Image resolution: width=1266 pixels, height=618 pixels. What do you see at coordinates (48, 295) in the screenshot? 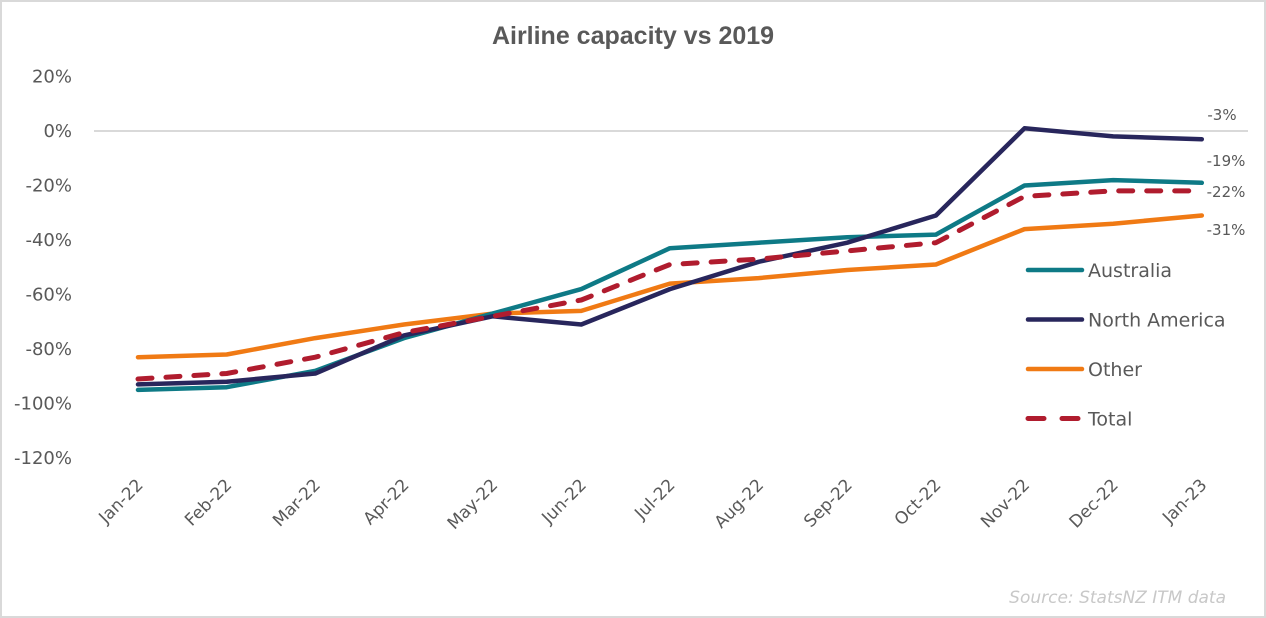
I see `y-tick-label: -60%` at bounding box center [48, 295].